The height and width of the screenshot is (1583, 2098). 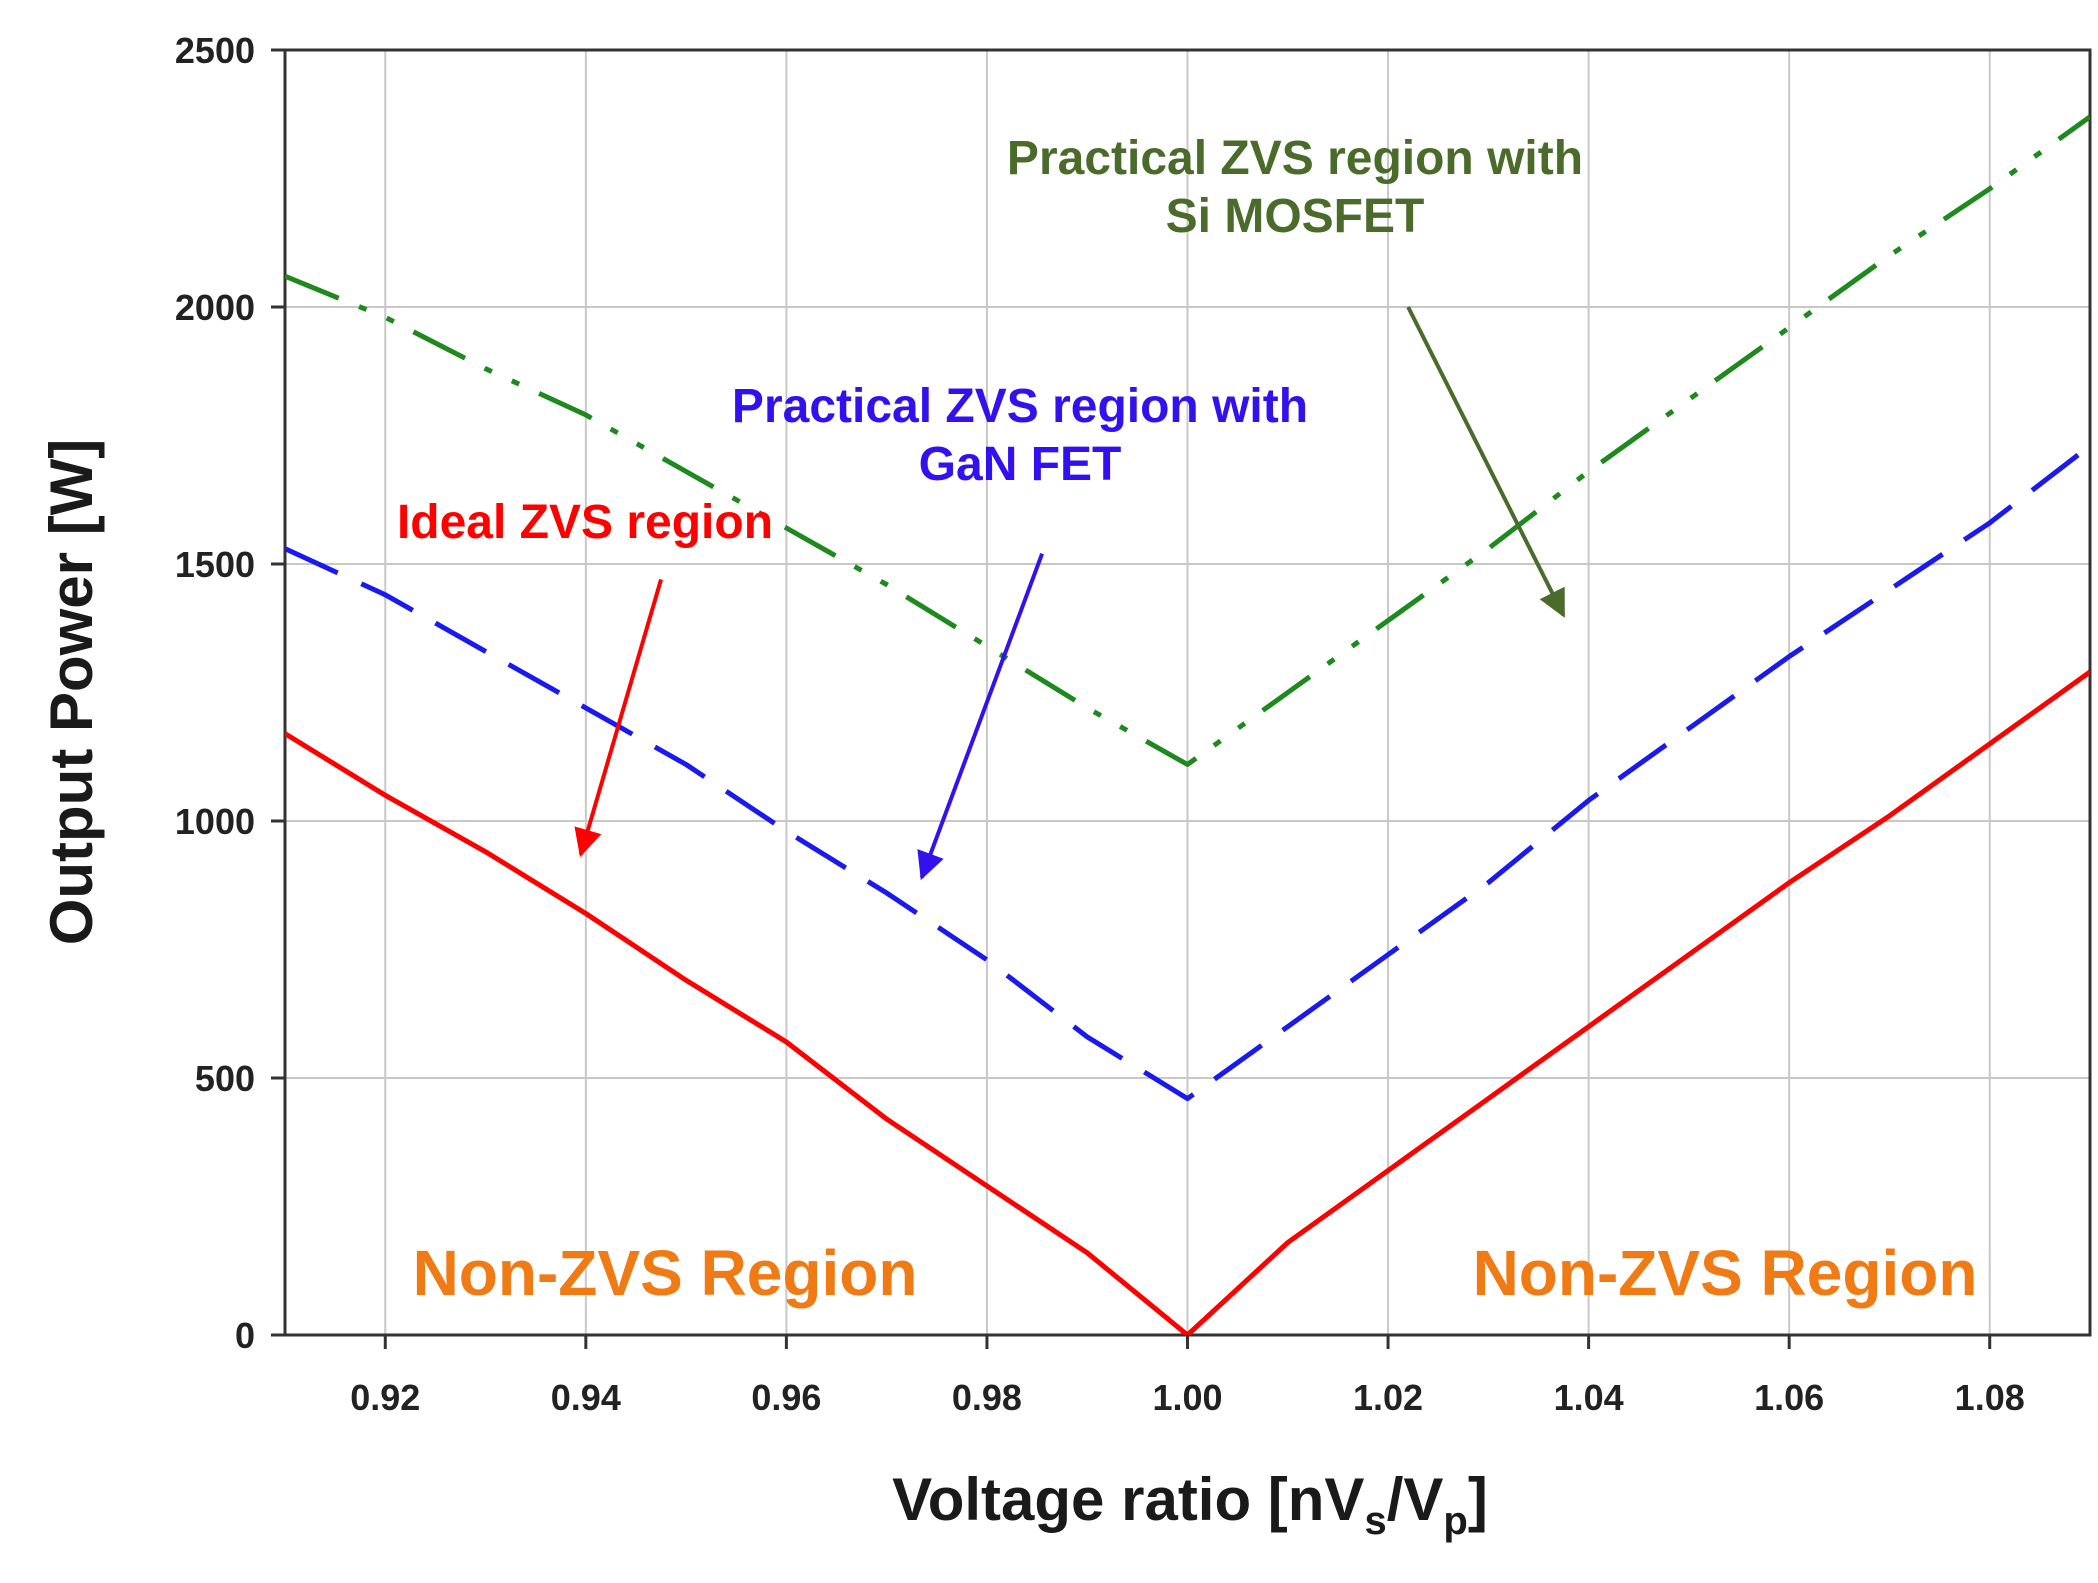 I want to click on annotation-text-gan: Practical ZVS region with, so click(x=1020, y=406).